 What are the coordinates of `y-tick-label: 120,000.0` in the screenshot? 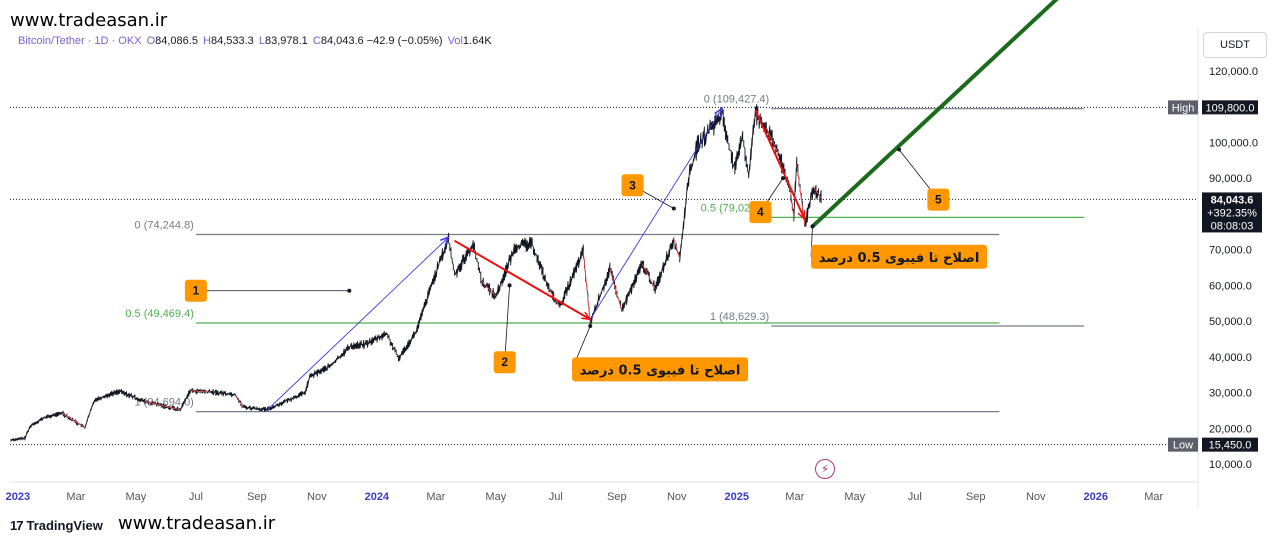 It's located at (1233, 72).